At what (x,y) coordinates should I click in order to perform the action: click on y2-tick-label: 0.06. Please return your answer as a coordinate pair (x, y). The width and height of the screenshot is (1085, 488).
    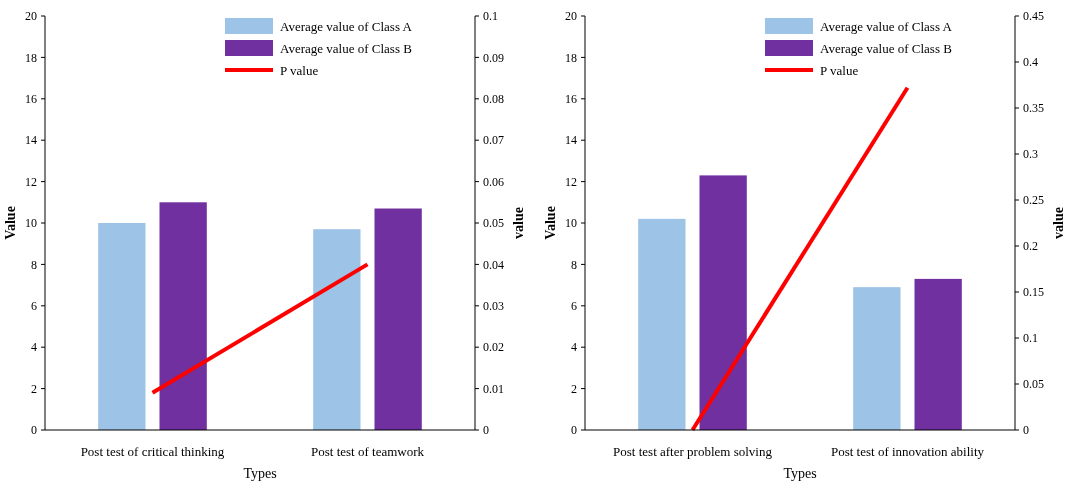
    Looking at the image, I should click on (493, 181).